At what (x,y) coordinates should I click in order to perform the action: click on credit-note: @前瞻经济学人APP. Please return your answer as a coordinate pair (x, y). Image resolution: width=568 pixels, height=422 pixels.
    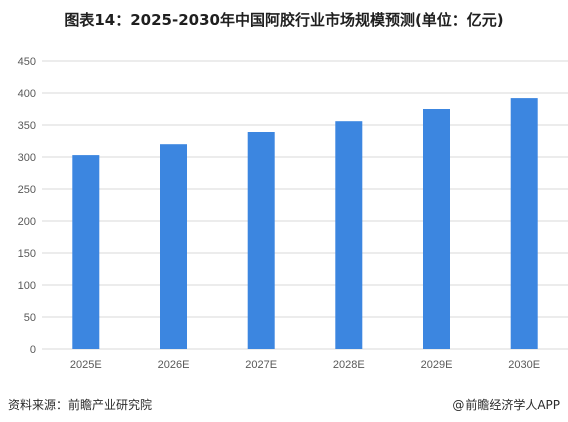
    Looking at the image, I should click on (506, 404).